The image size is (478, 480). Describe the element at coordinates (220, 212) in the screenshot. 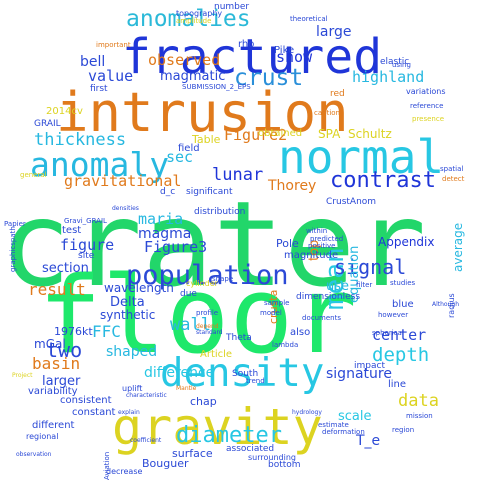

I see `word-distribution: distribution` at that location.